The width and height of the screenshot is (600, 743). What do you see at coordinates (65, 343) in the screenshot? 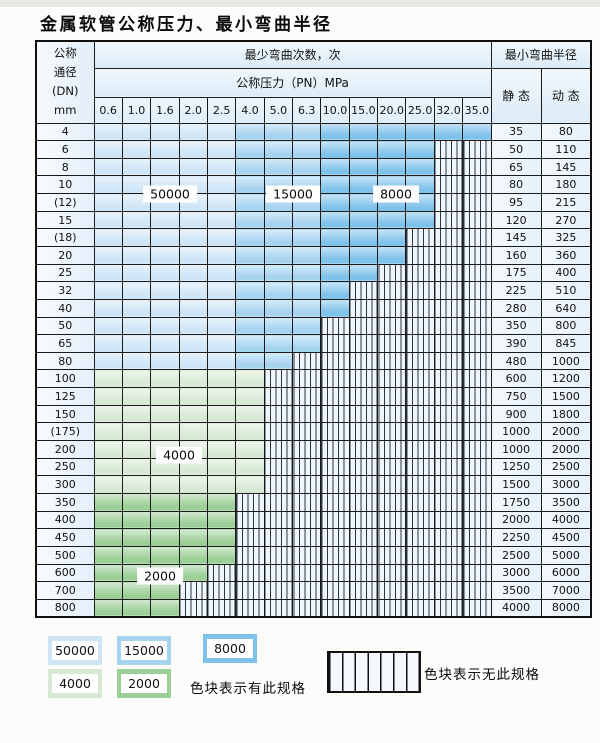
I see `dn-label: 65` at bounding box center [65, 343].